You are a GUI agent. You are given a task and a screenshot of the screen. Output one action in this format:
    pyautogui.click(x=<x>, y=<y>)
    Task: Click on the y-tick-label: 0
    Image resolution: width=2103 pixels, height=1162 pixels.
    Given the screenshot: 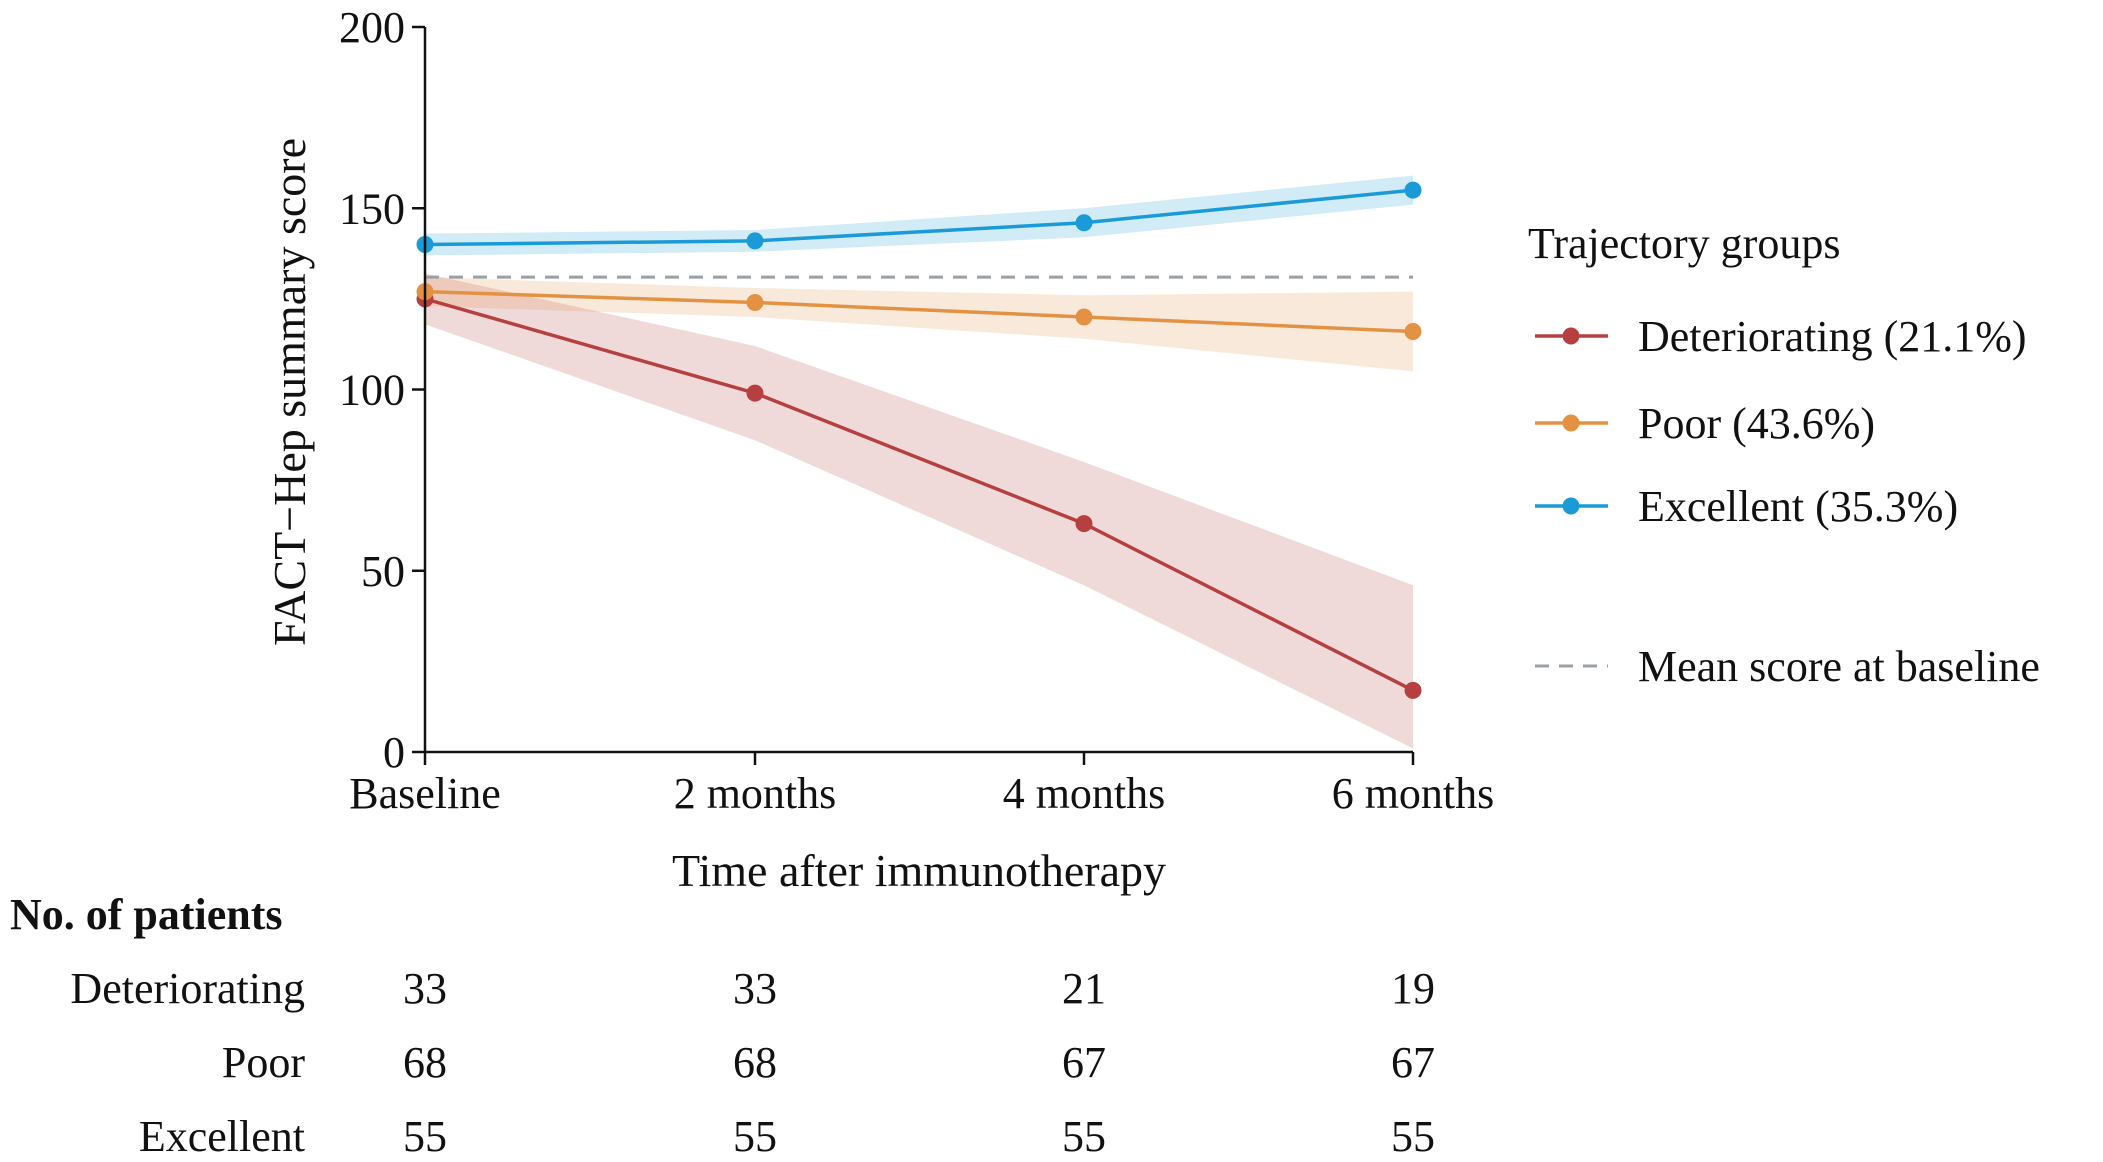 What is the action you would take?
    pyautogui.click(x=394, y=752)
    